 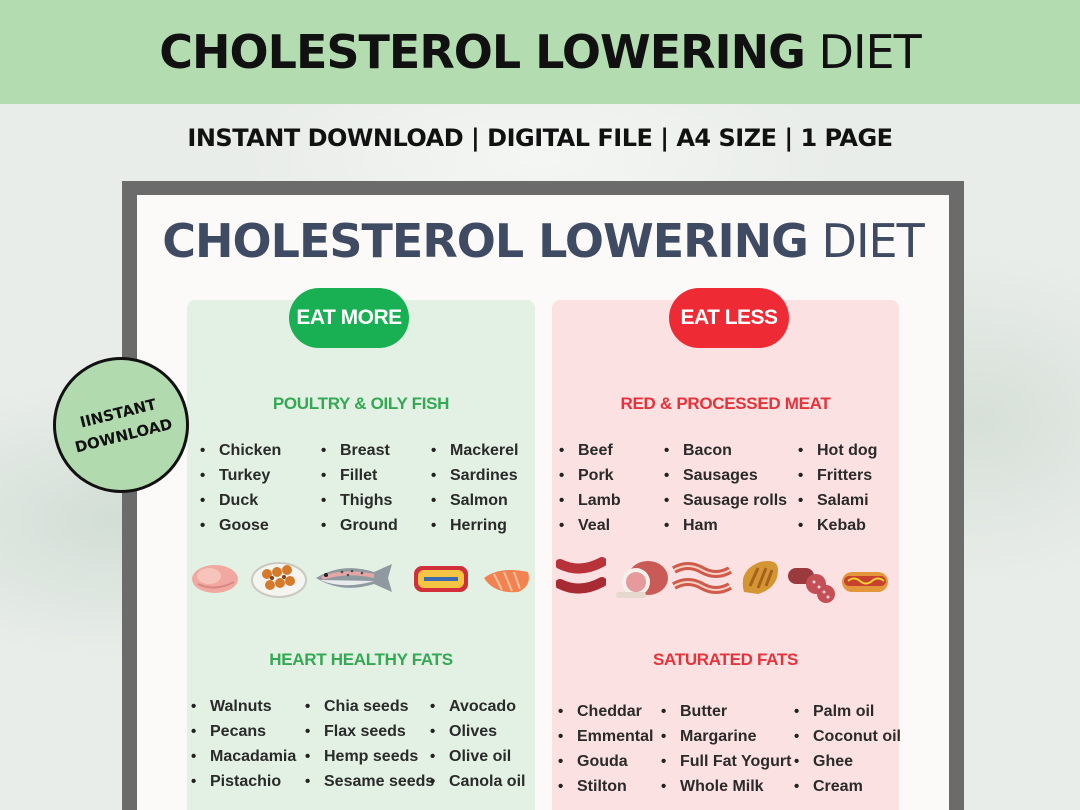 I want to click on list-item: Sesame seeds, so click(x=369, y=781).